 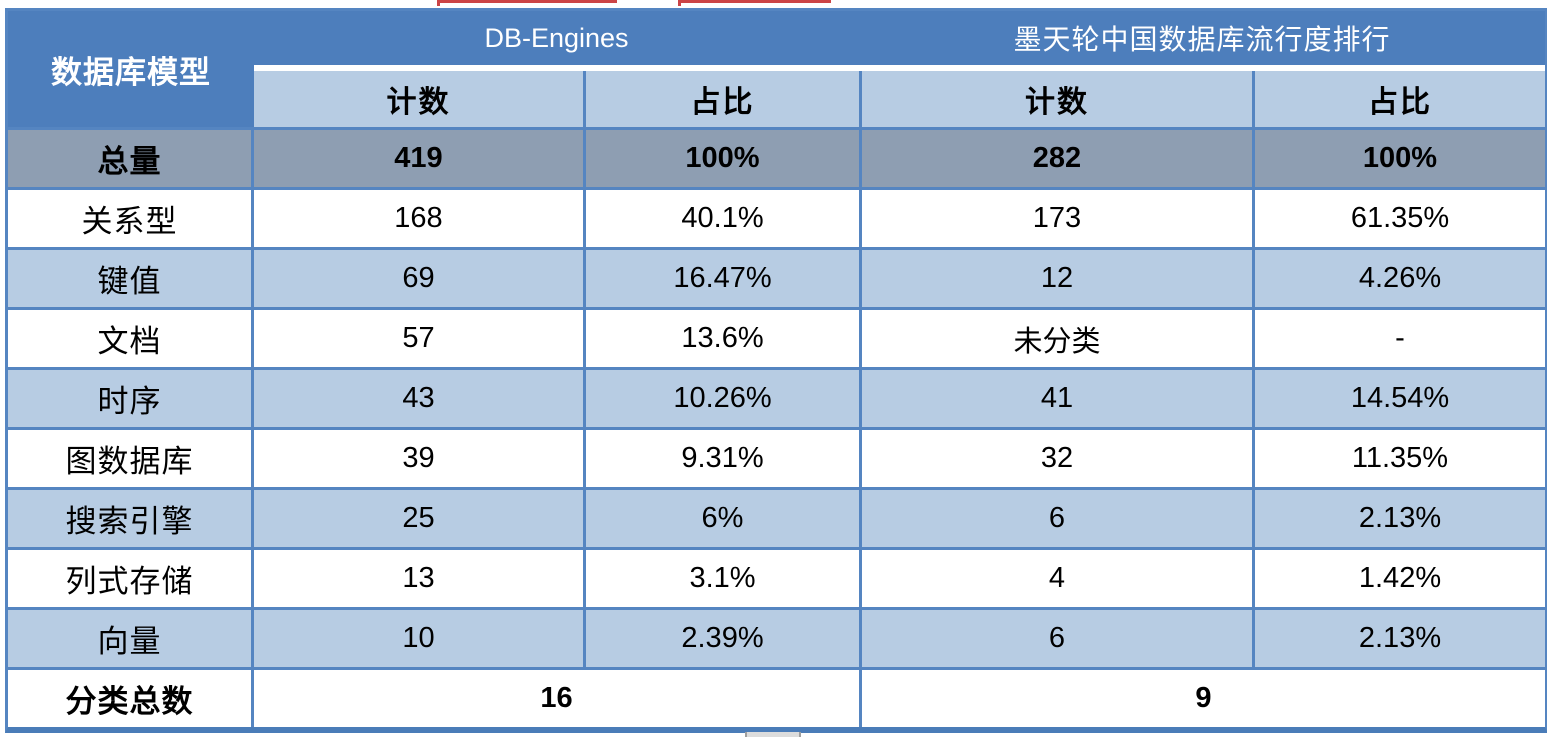 What do you see at coordinates (129, 158) in the screenshot?
I see `row-label-0: 总量` at bounding box center [129, 158].